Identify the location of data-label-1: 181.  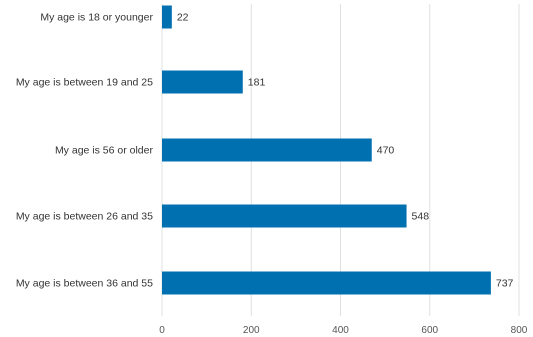
(257, 83).